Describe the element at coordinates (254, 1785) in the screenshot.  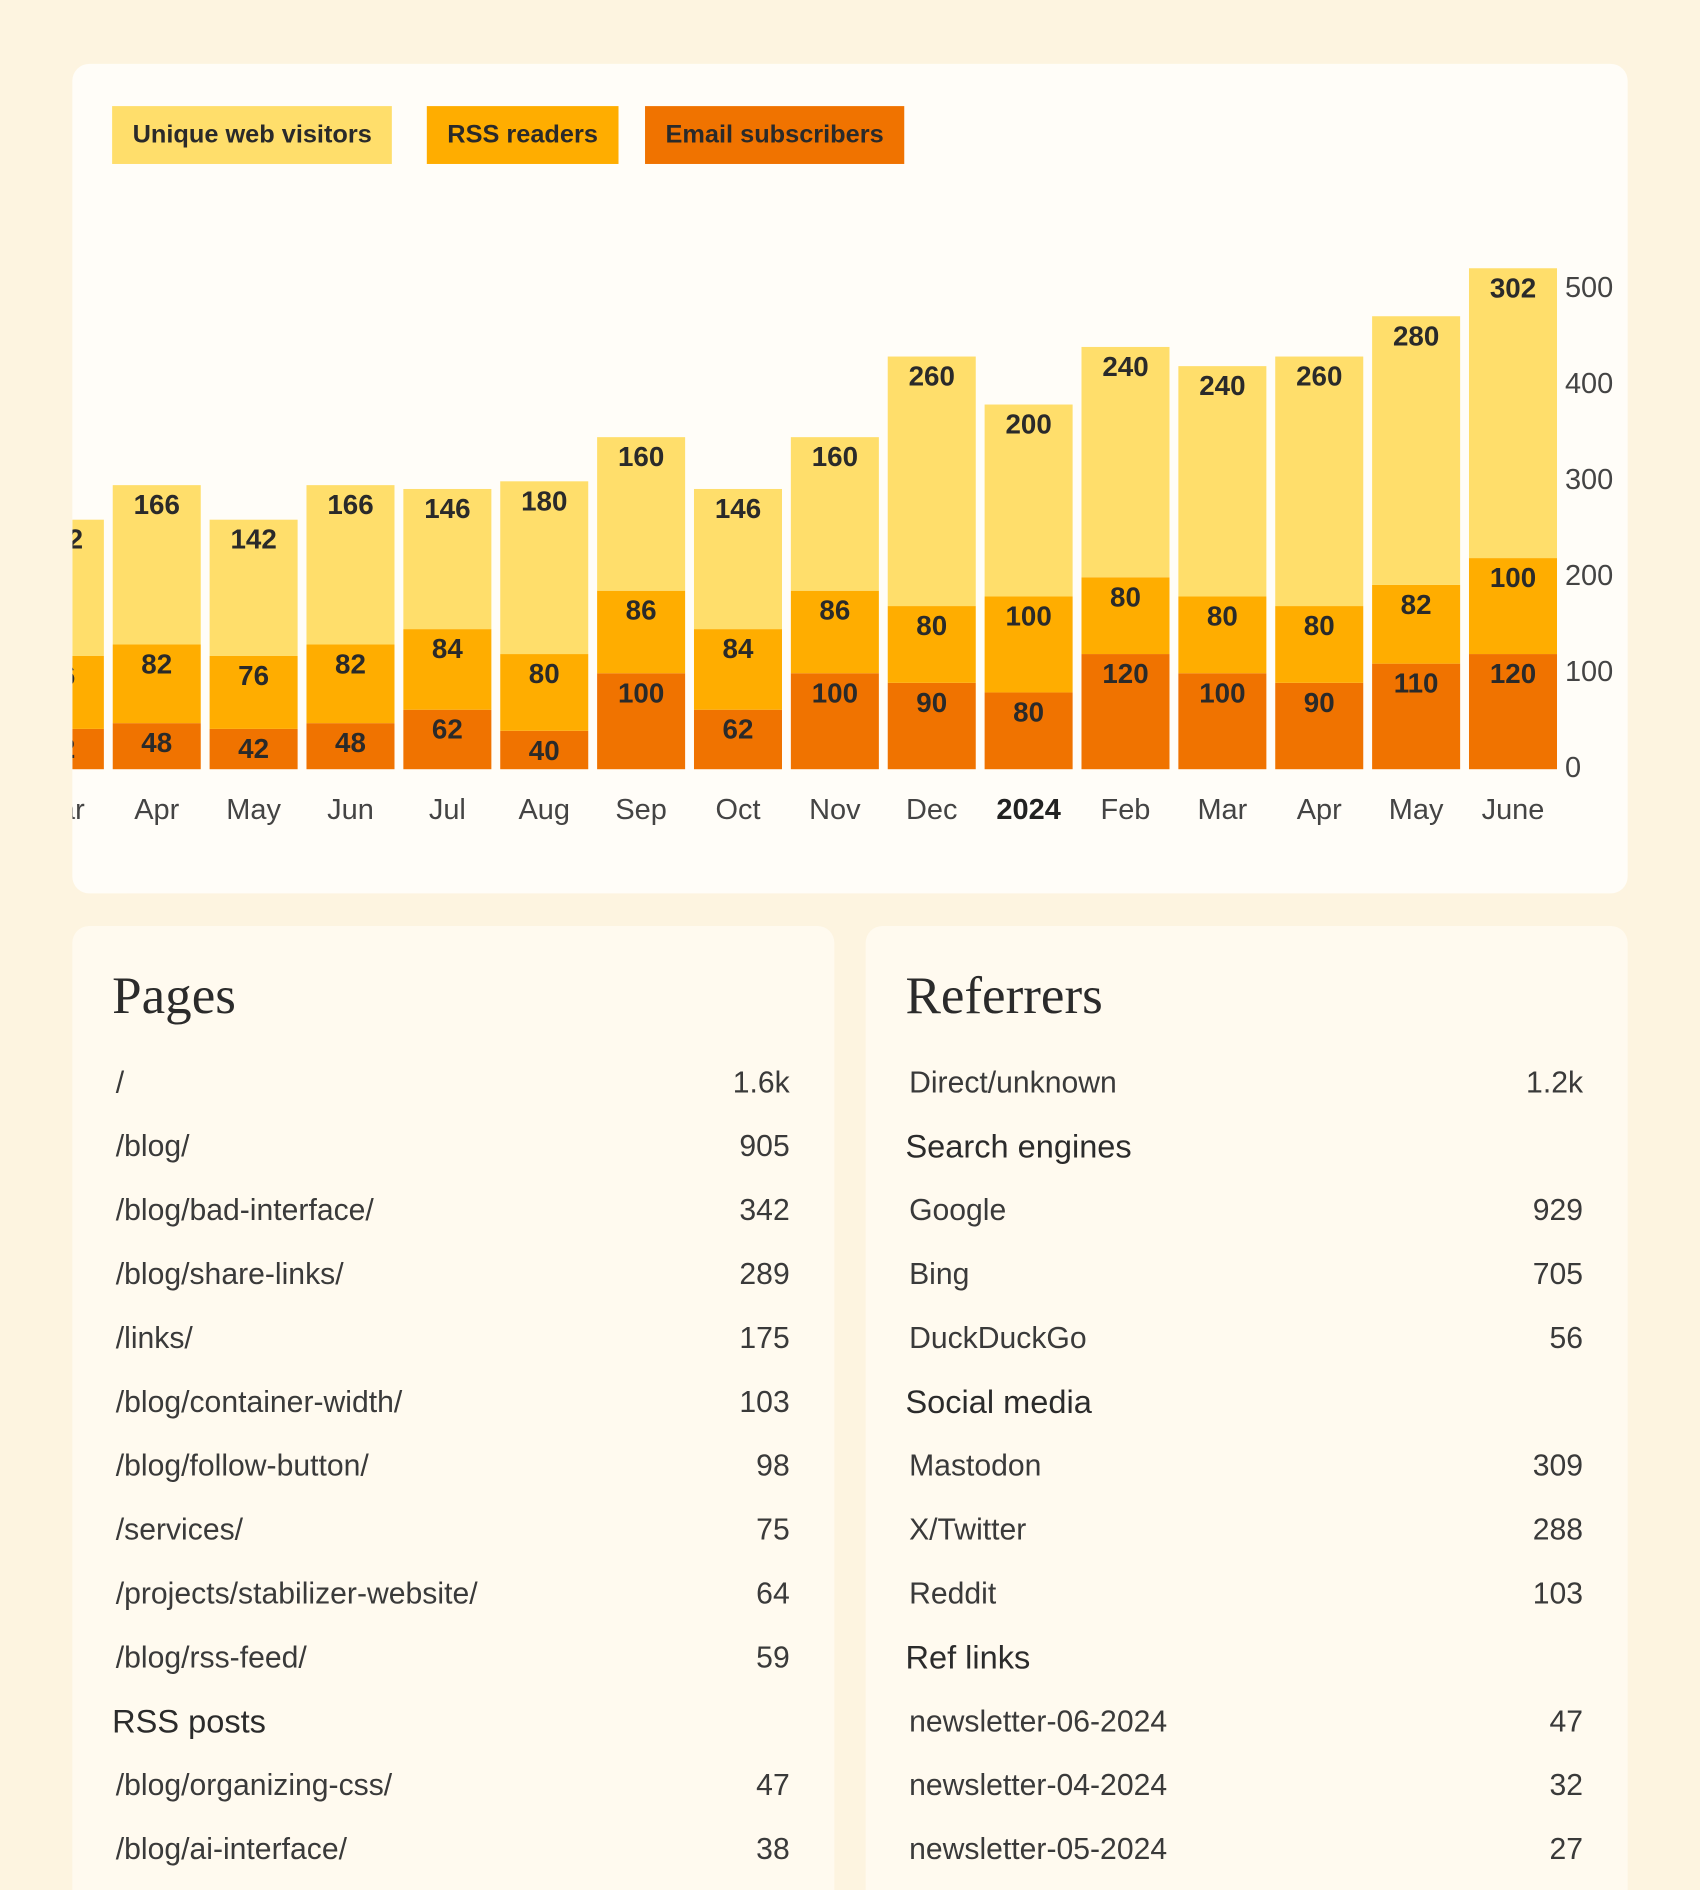
I see `row-label: /blog/organizing-css/` at that location.